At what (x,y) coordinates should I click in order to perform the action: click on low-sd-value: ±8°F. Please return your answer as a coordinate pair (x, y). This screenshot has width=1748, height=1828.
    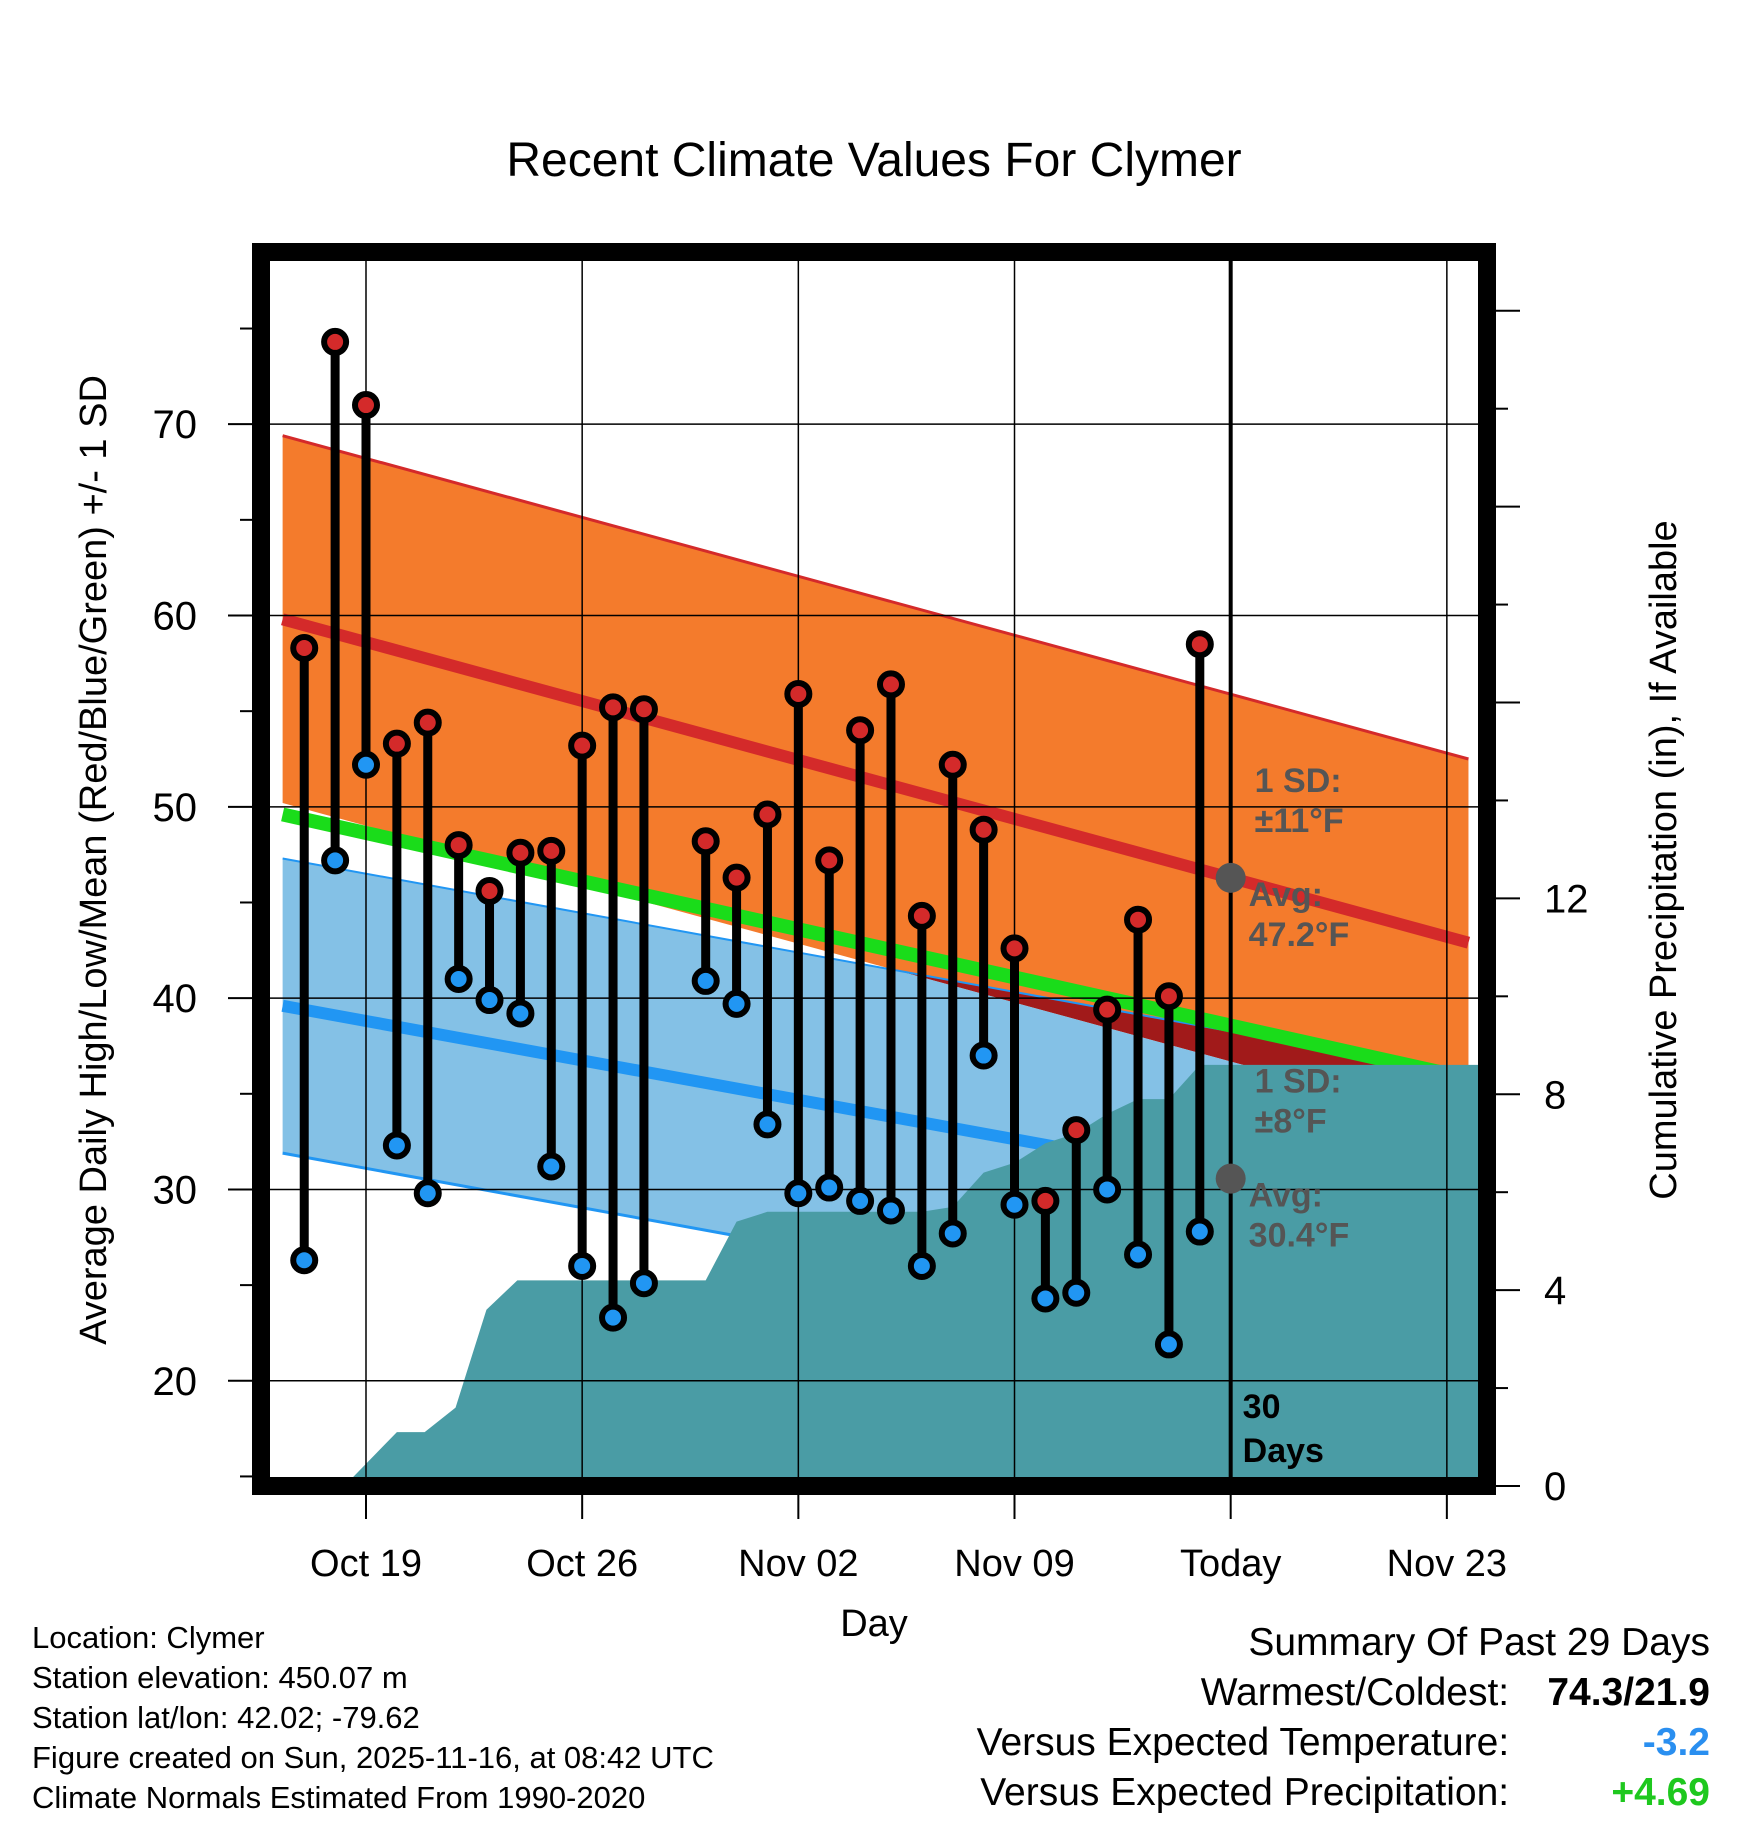
    Looking at the image, I should click on (1291, 1122).